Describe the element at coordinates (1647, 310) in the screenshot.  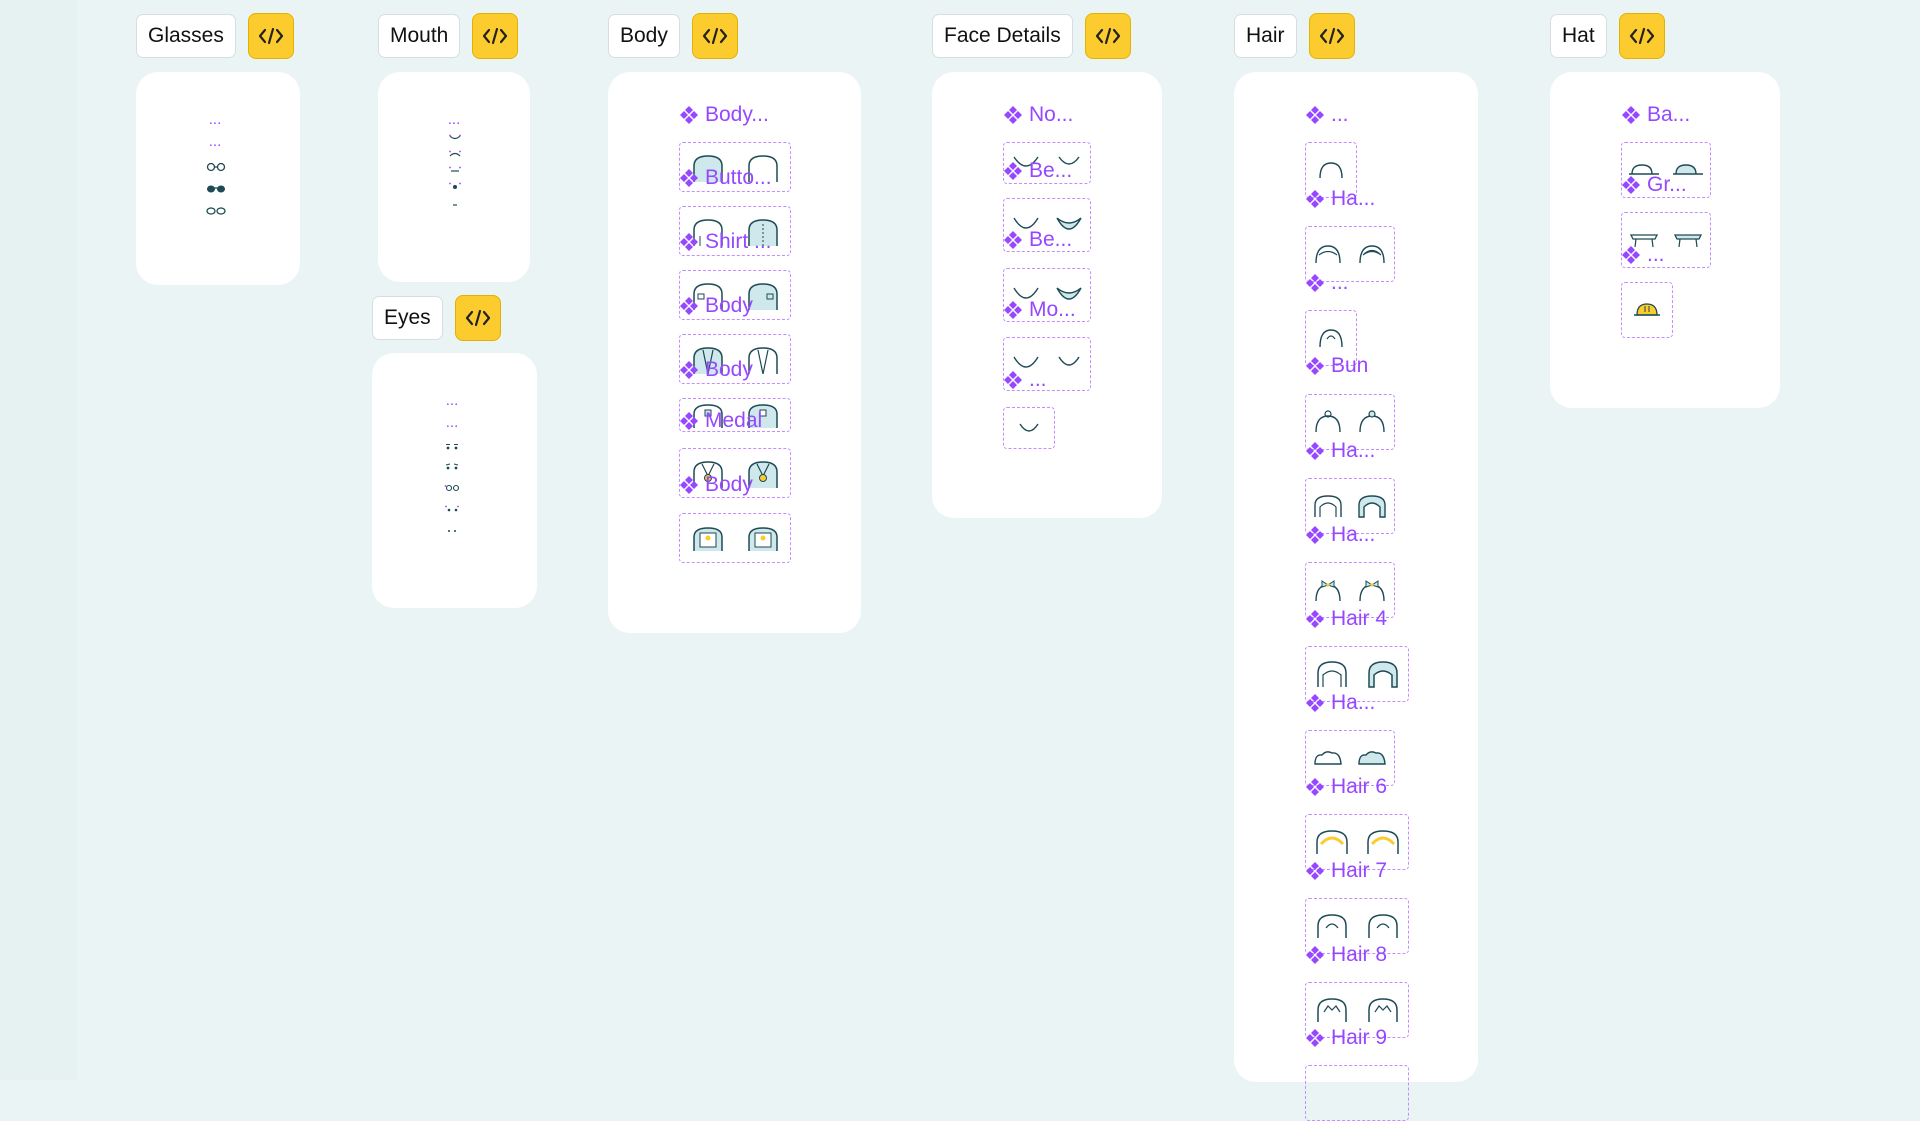
I see `hat-variant-hardhat` at that location.